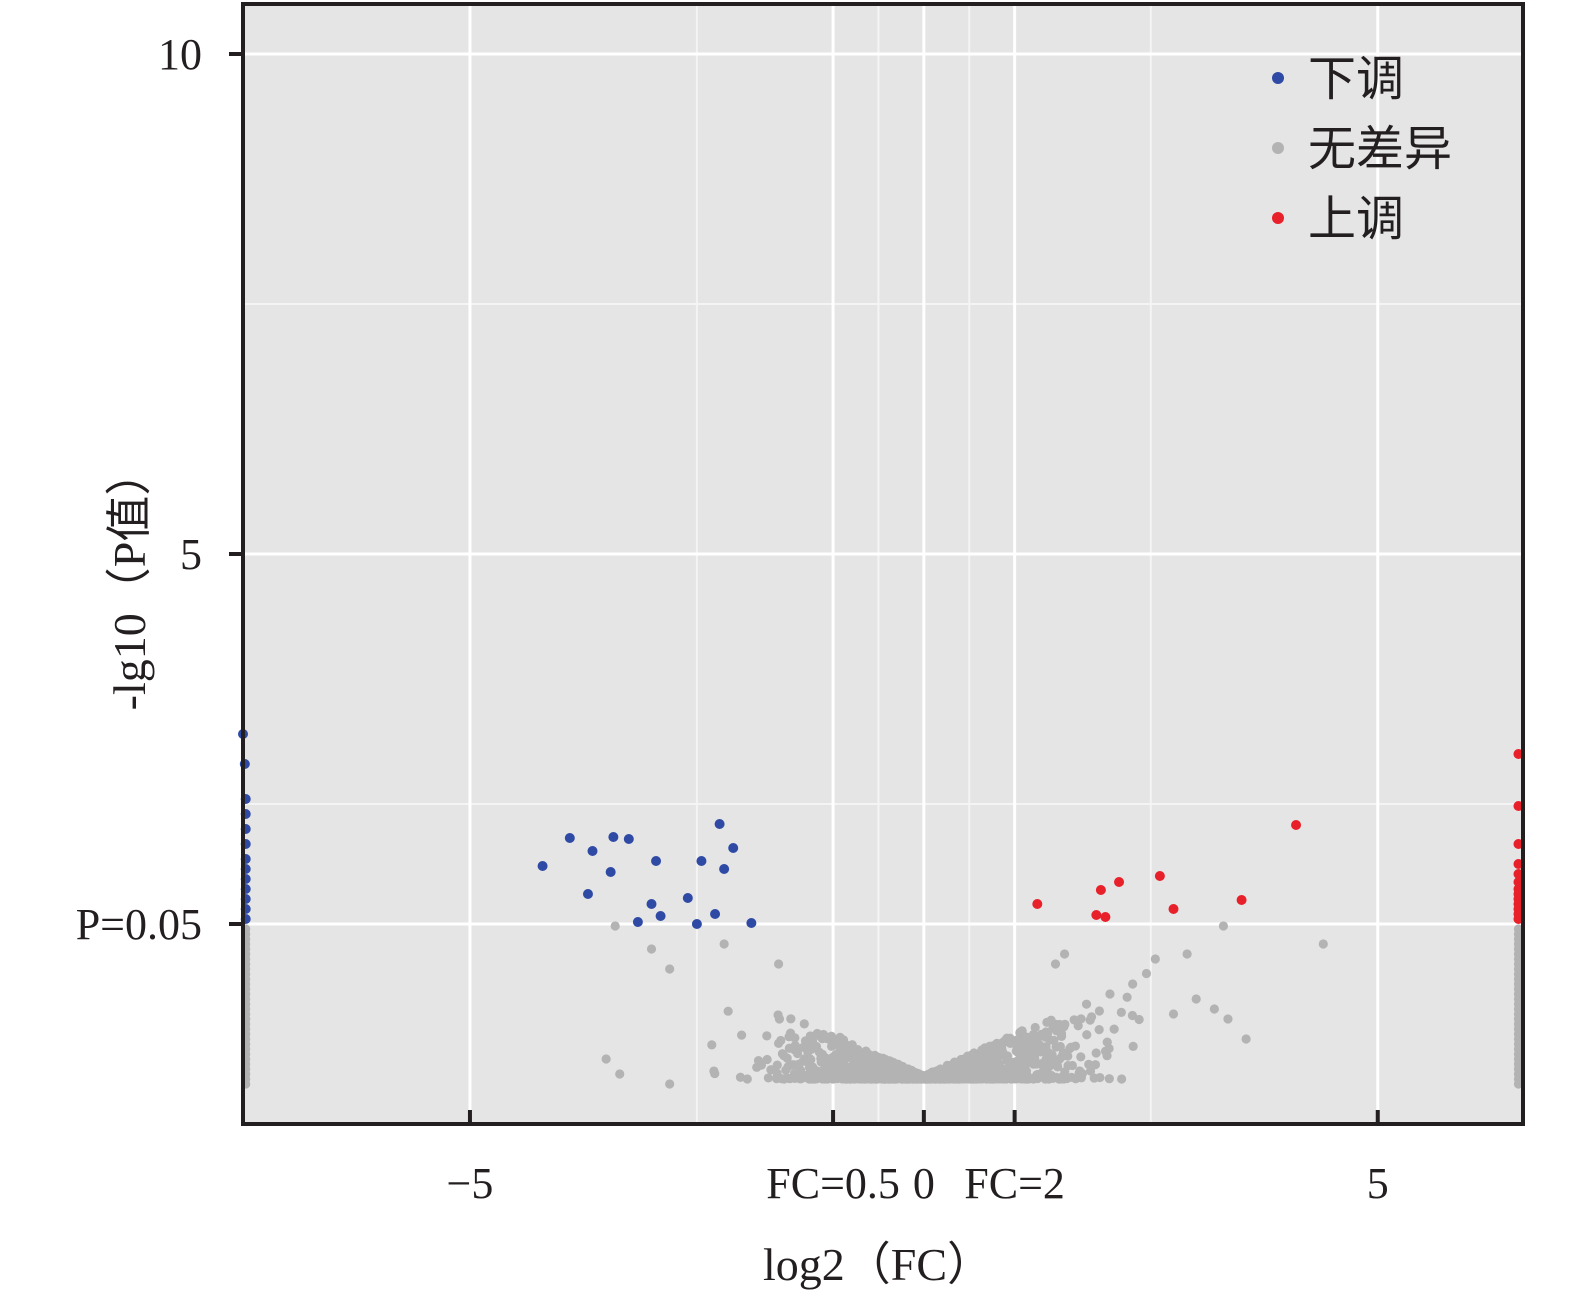 This screenshot has height=1308, width=1575. I want to click on y-tick-label: 5, so click(191, 554).